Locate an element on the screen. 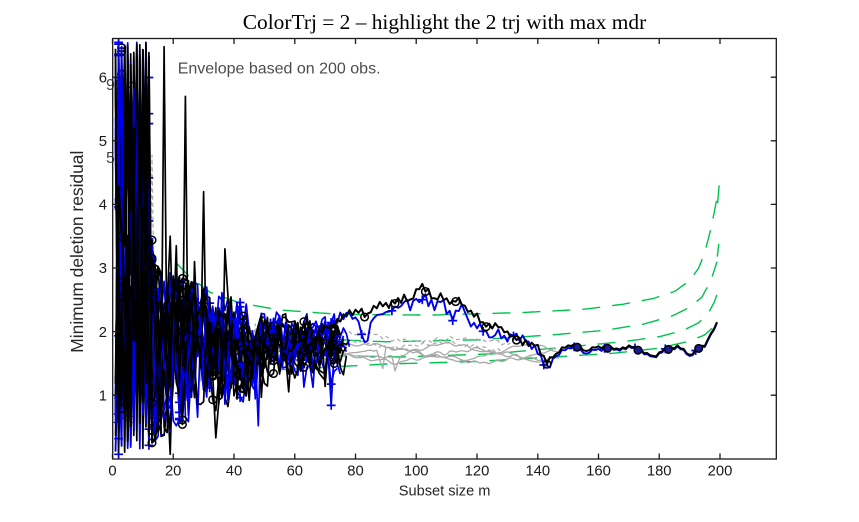  svg-text: Minimum deletion residual is located at coordinates (77, 252).